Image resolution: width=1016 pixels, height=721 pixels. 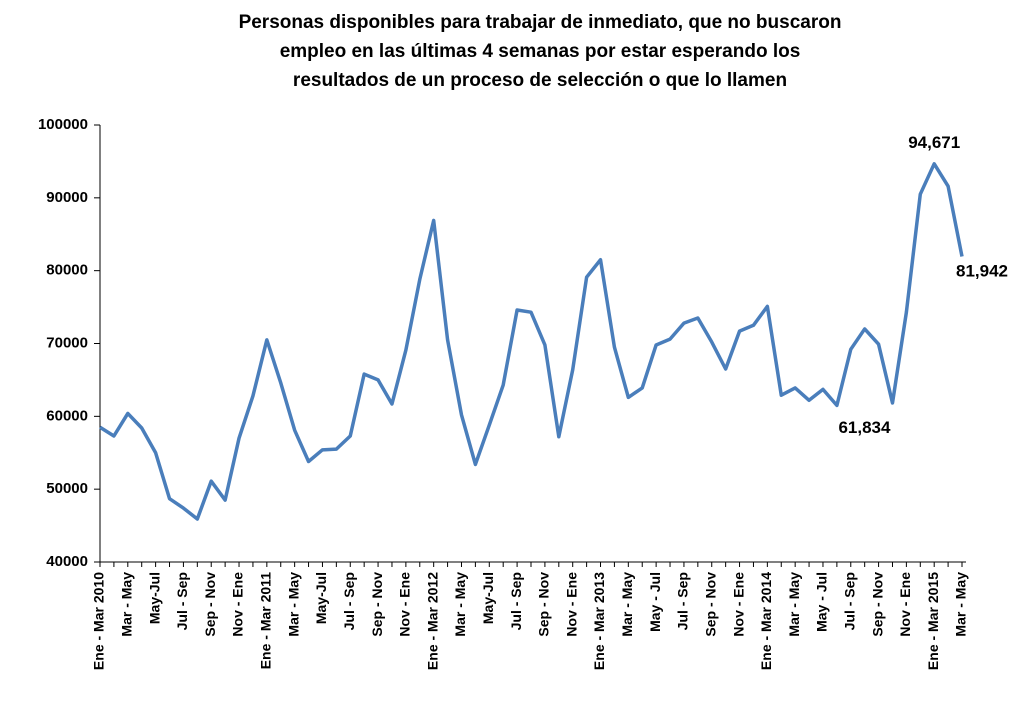 What do you see at coordinates (934, 142) in the screenshot?
I see `data-label: 94,671` at bounding box center [934, 142].